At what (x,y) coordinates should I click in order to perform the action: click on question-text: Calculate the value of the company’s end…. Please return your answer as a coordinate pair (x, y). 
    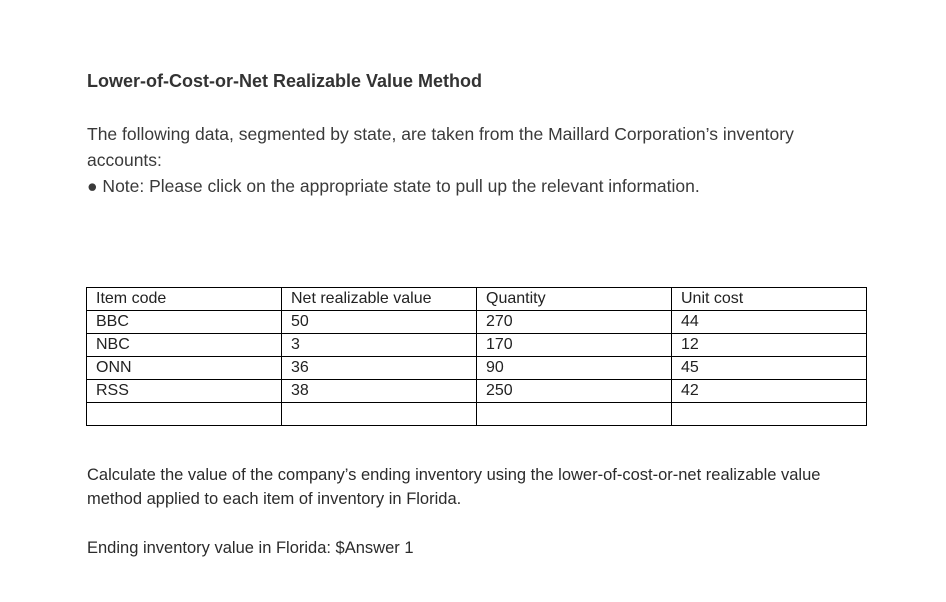
    Looking at the image, I should click on (454, 487).